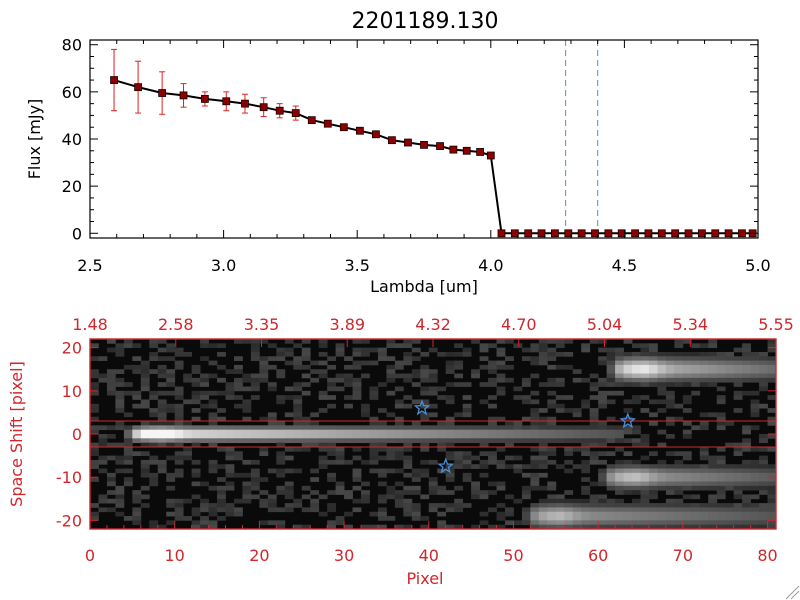  I want to click on heat-x-tick-label: 50, so click(513, 555).